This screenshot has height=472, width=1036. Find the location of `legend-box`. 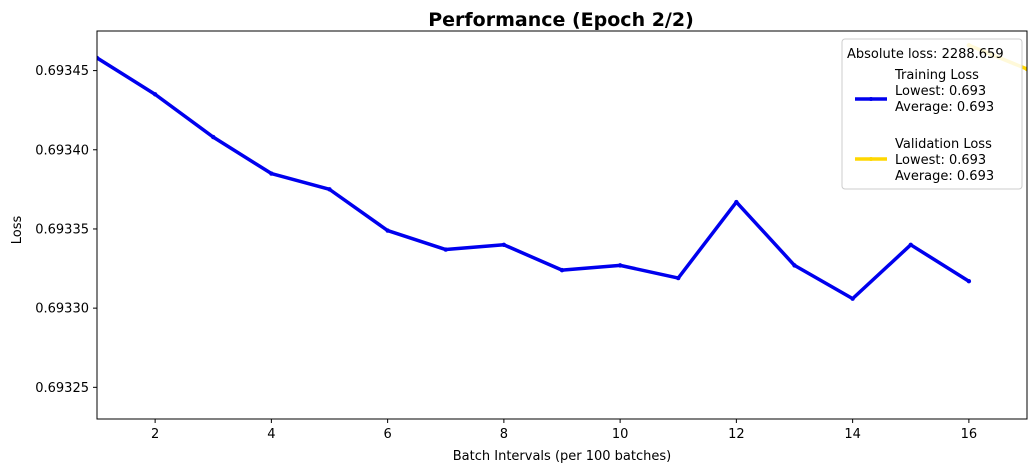

legend-box is located at coordinates (932, 114).